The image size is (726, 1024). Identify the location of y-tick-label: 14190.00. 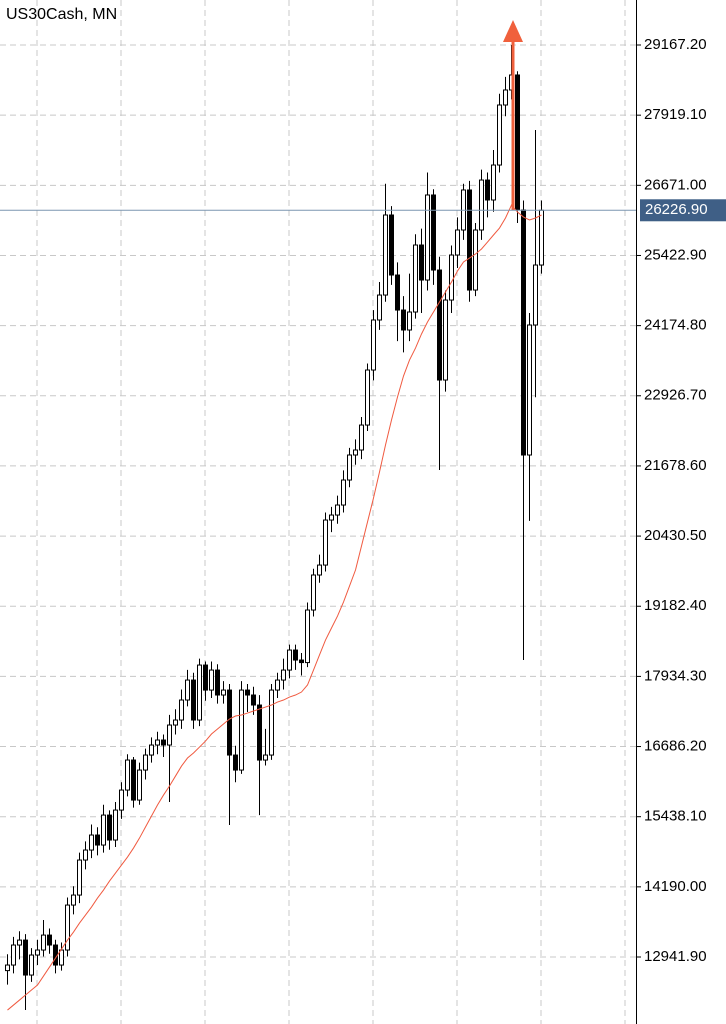
(675, 886).